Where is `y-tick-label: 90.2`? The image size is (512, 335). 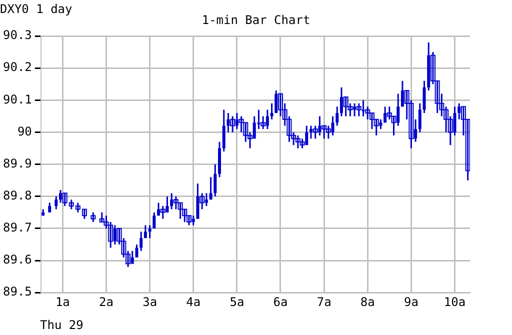 y-tick-label: 90.2 is located at coordinates (17, 67).